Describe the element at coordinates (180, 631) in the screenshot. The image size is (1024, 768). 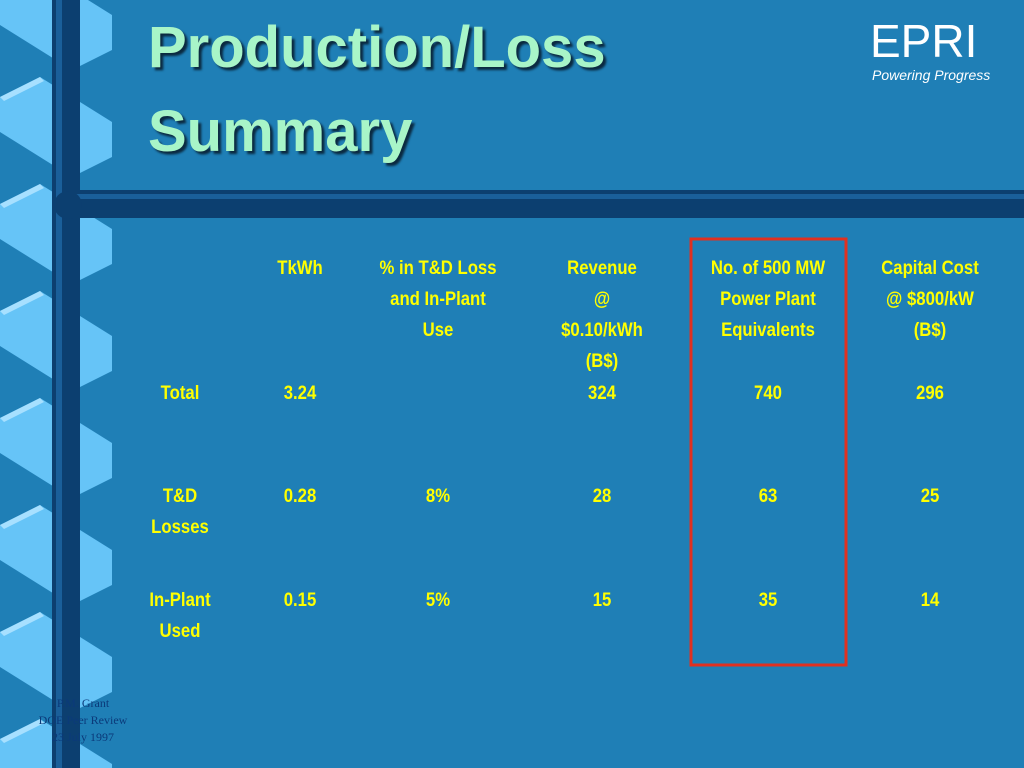
I see `row-label: Used` at that location.